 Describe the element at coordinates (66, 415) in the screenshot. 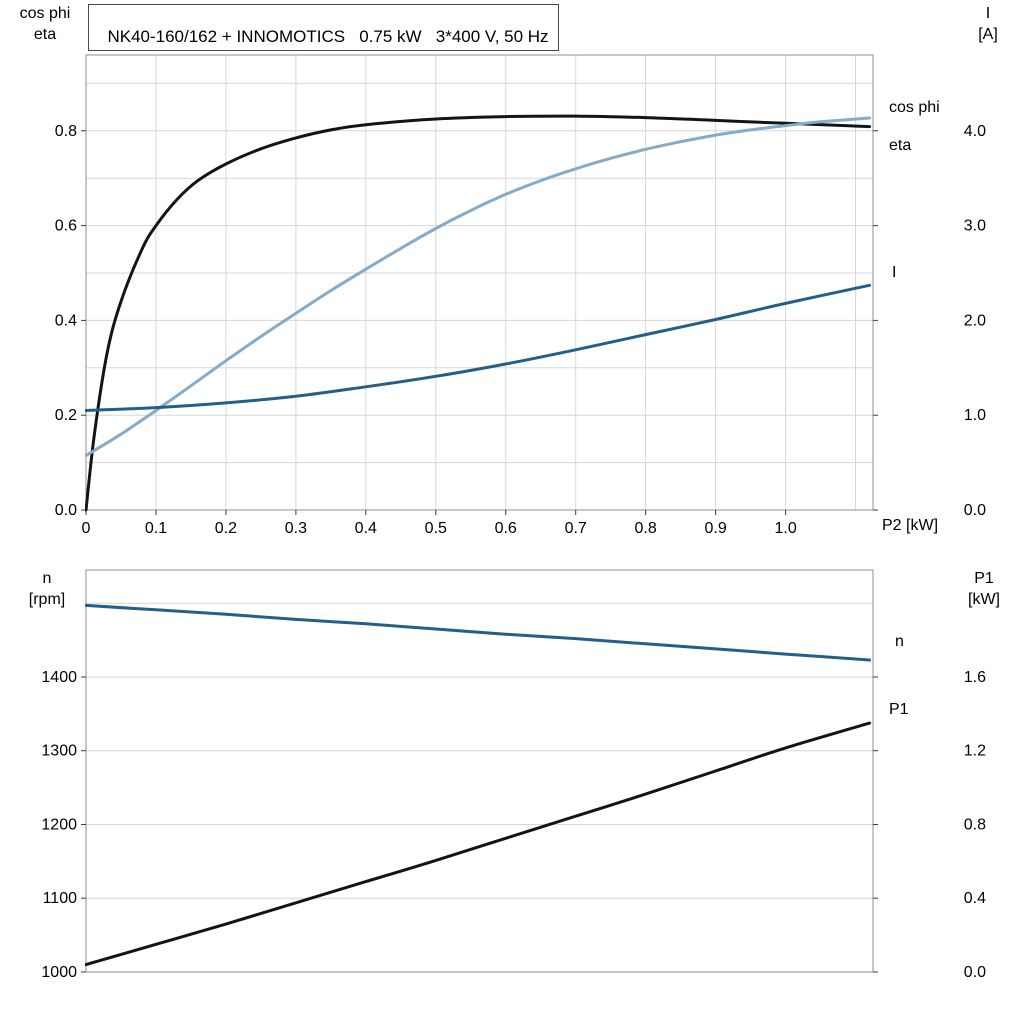

I see `left-axis-tick-label: 0.2` at that location.